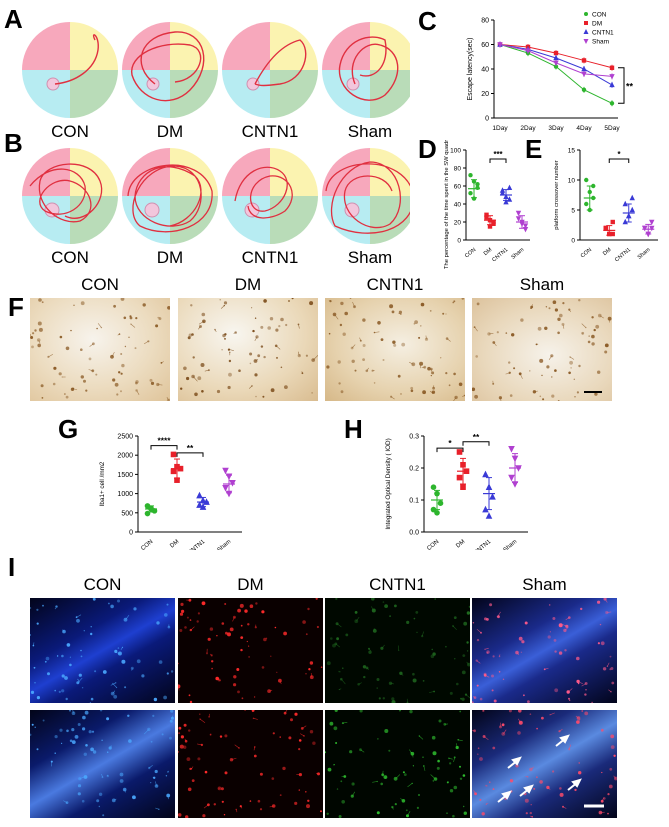  I want to click on maze-a-label-cntn1: CNTN1, so click(270, 131).